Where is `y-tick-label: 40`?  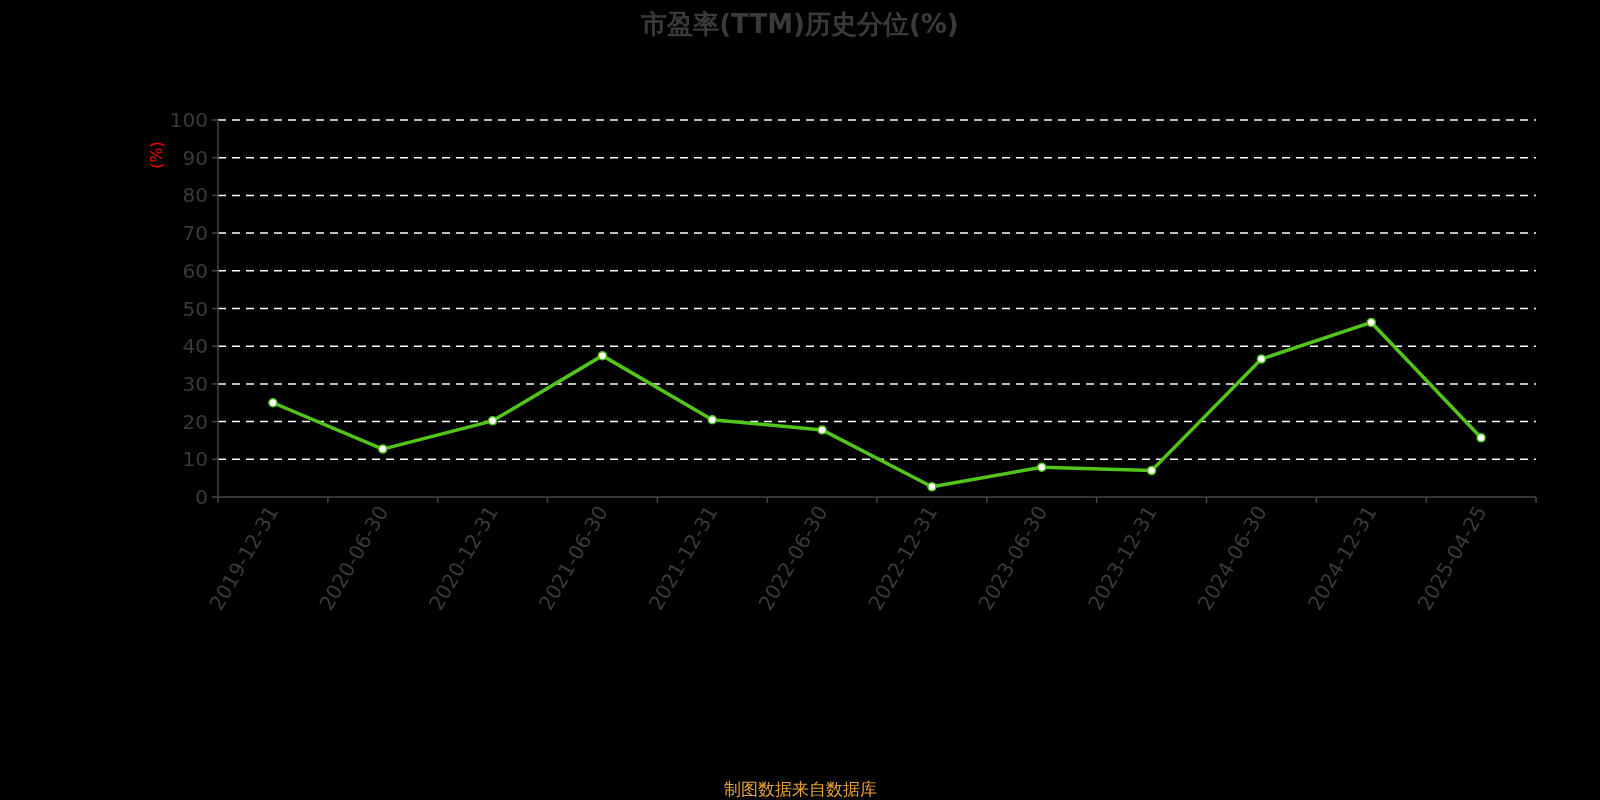 y-tick-label: 40 is located at coordinates (195, 346).